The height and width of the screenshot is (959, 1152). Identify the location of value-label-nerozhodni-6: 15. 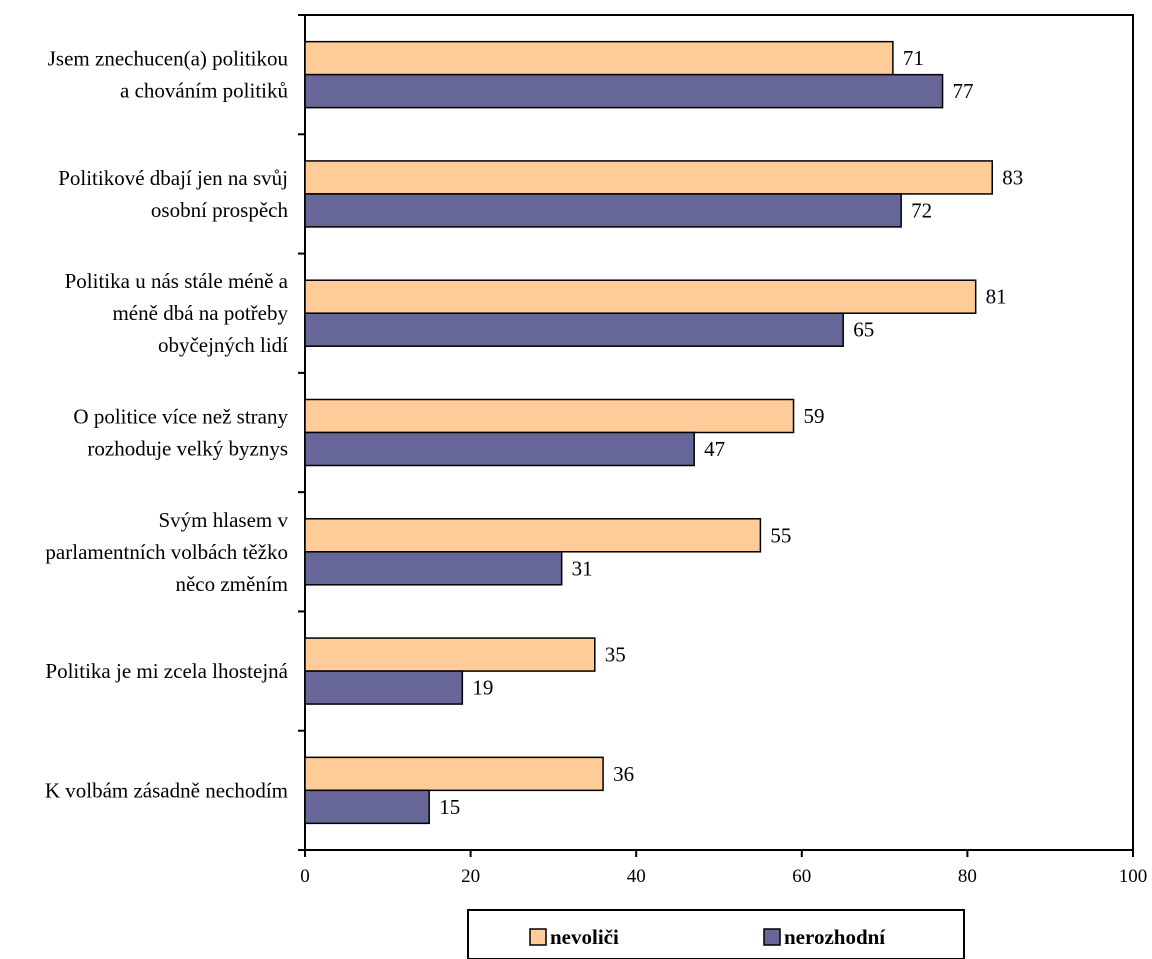
(449, 807).